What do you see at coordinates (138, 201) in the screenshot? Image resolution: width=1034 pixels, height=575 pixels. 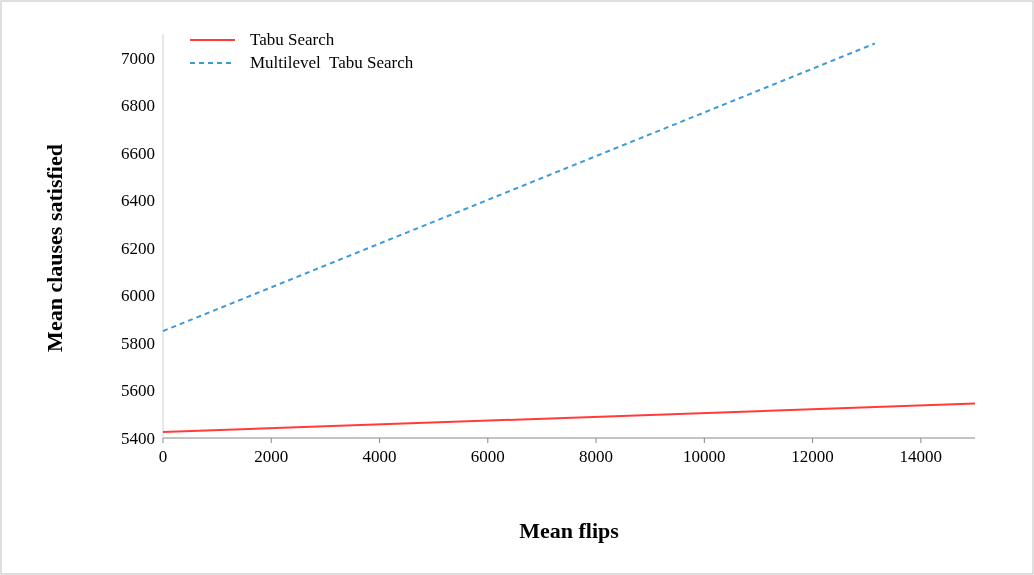 I see `y-tick-label: 6400` at bounding box center [138, 201].